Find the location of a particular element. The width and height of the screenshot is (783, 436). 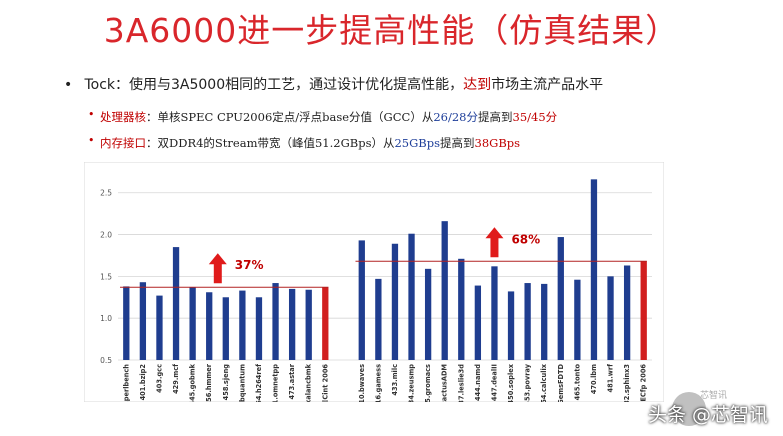

x-tick-label: 436.cactusADM is located at coordinates (445, 383).